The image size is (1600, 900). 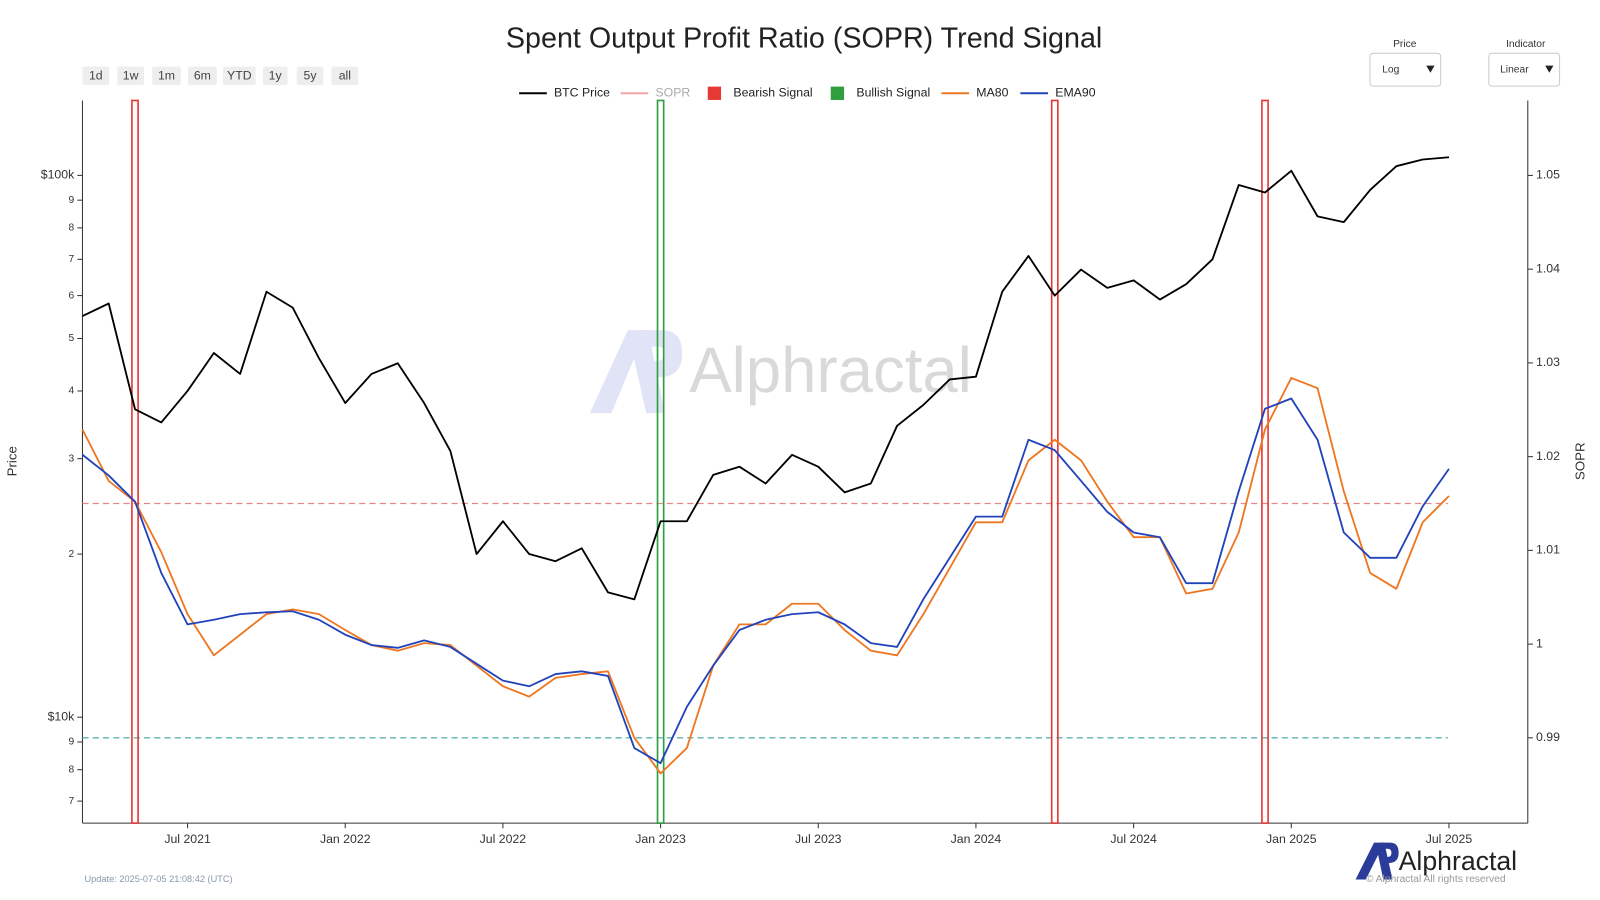 I want to click on watermark: Alphractal, so click(x=780, y=372).